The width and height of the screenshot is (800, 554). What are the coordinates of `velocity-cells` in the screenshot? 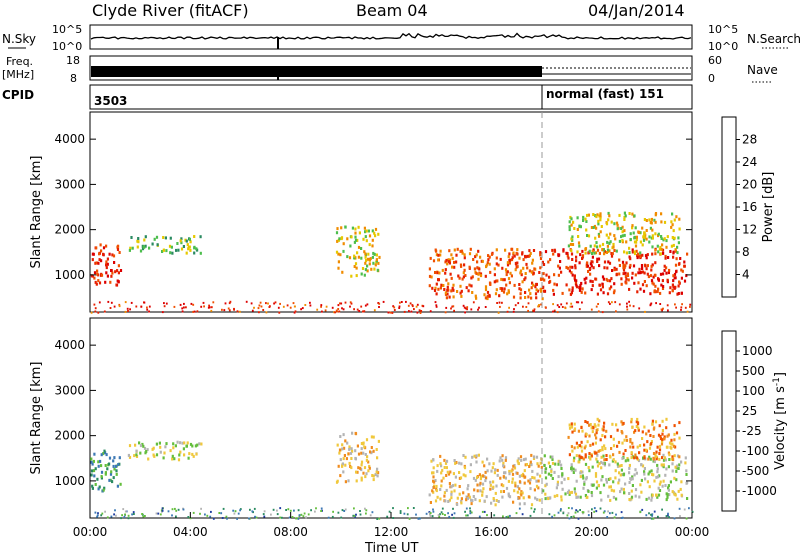 It's located at (392, 468).